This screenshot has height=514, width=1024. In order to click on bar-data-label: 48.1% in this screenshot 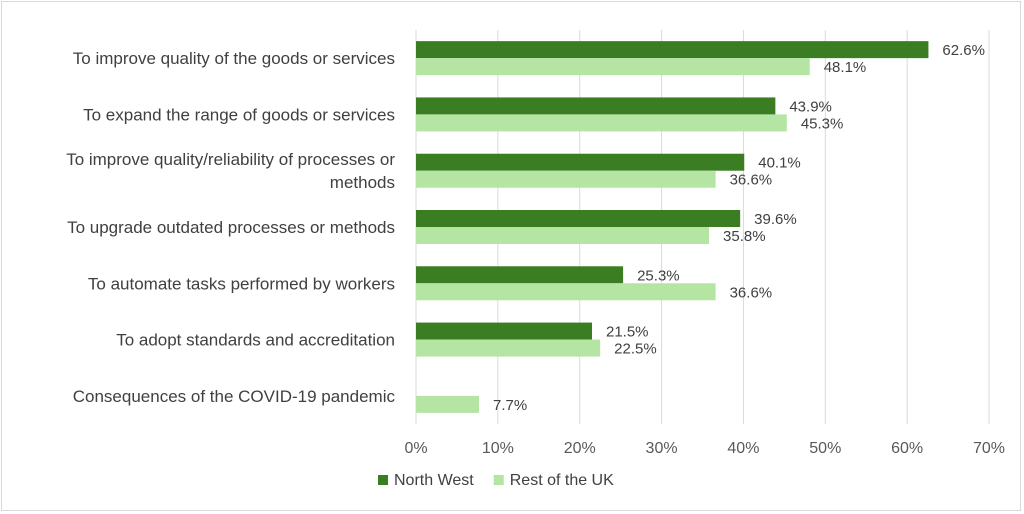, I will do `click(845, 67)`.